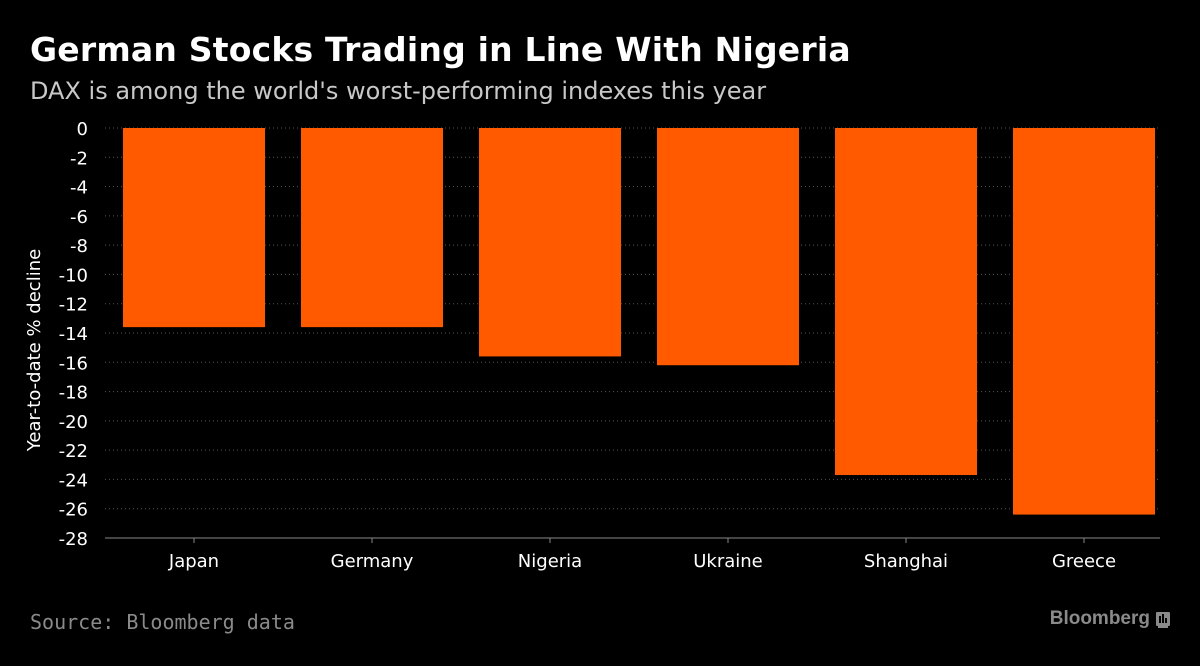 This screenshot has height=666, width=1200. Describe the element at coordinates (73, 480) in the screenshot. I see `y-tick-label: -24` at that location.